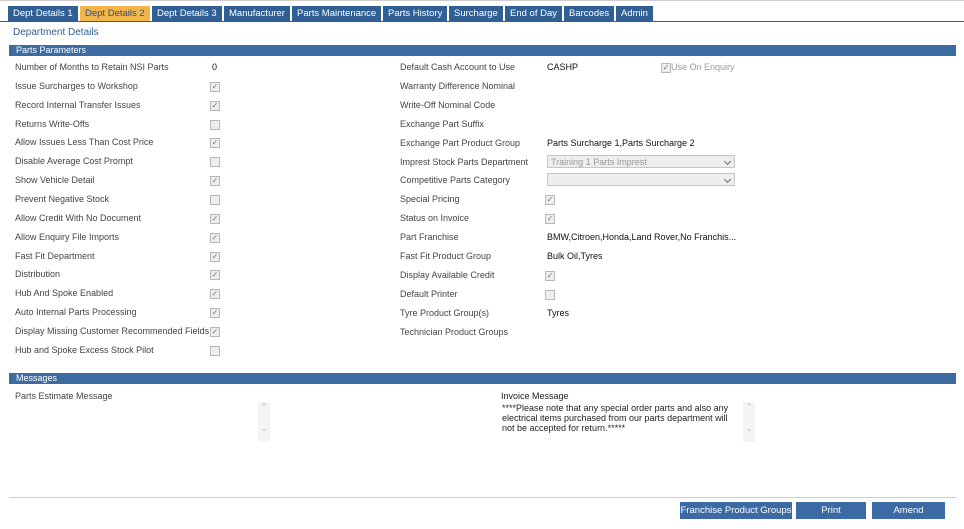  What do you see at coordinates (482, 497) in the screenshot?
I see `separator` at bounding box center [482, 497].